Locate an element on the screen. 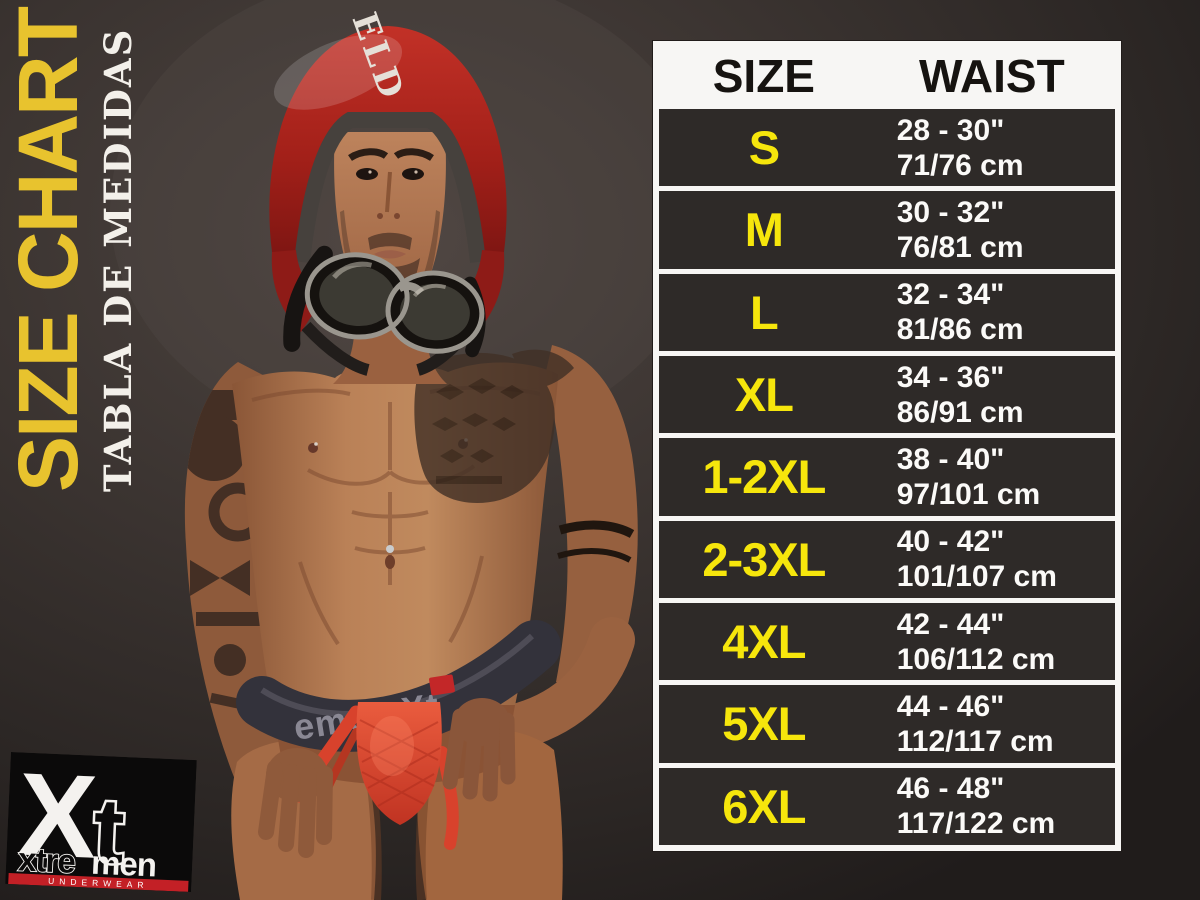  size-cell: 4XL is located at coordinates (764, 642).